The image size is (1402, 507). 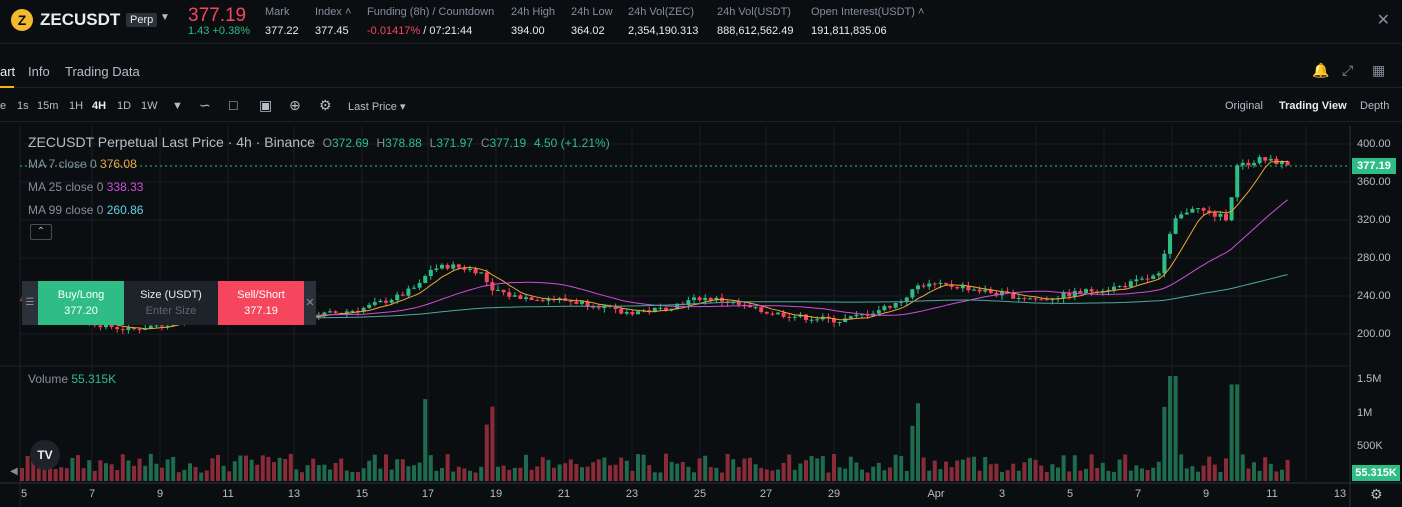 What do you see at coordinates (39, 71) in the screenshot?
I see `tab-info: Info` at bounding box center [39, 71].